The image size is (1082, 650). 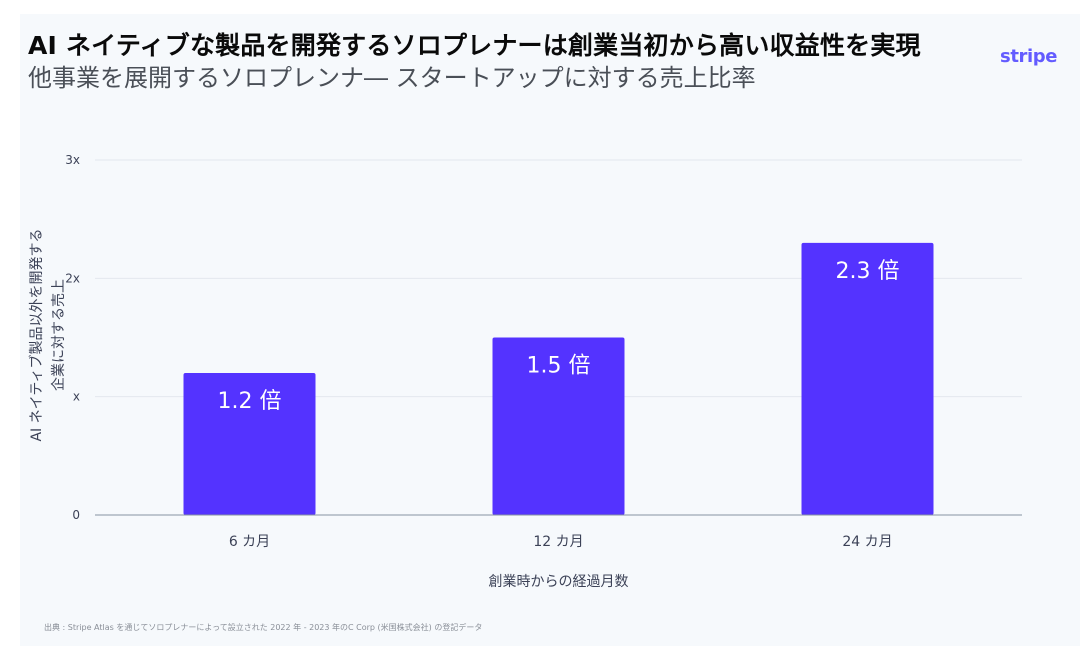 What do you see at coordinates (559, 366) in the screenshot?
I see `bar-data-label: 1.5 倍` at bounding box center [559, 366].